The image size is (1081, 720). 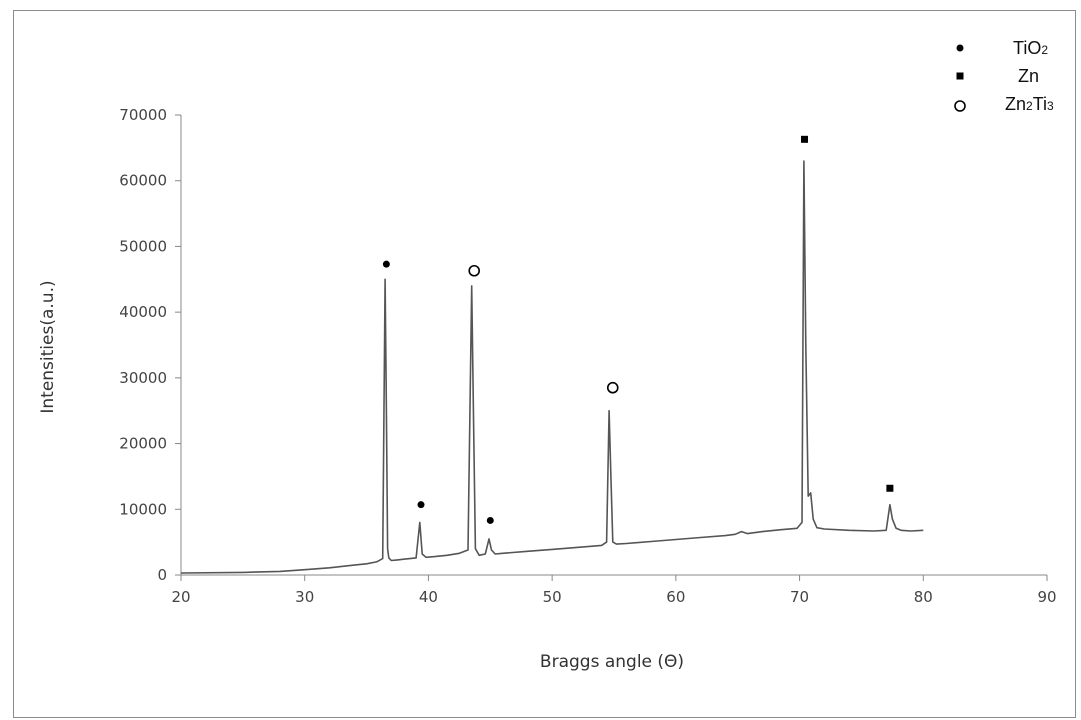 I want to click on y-axis-title: Intensities(a.u.), so click(x=48, y=346).